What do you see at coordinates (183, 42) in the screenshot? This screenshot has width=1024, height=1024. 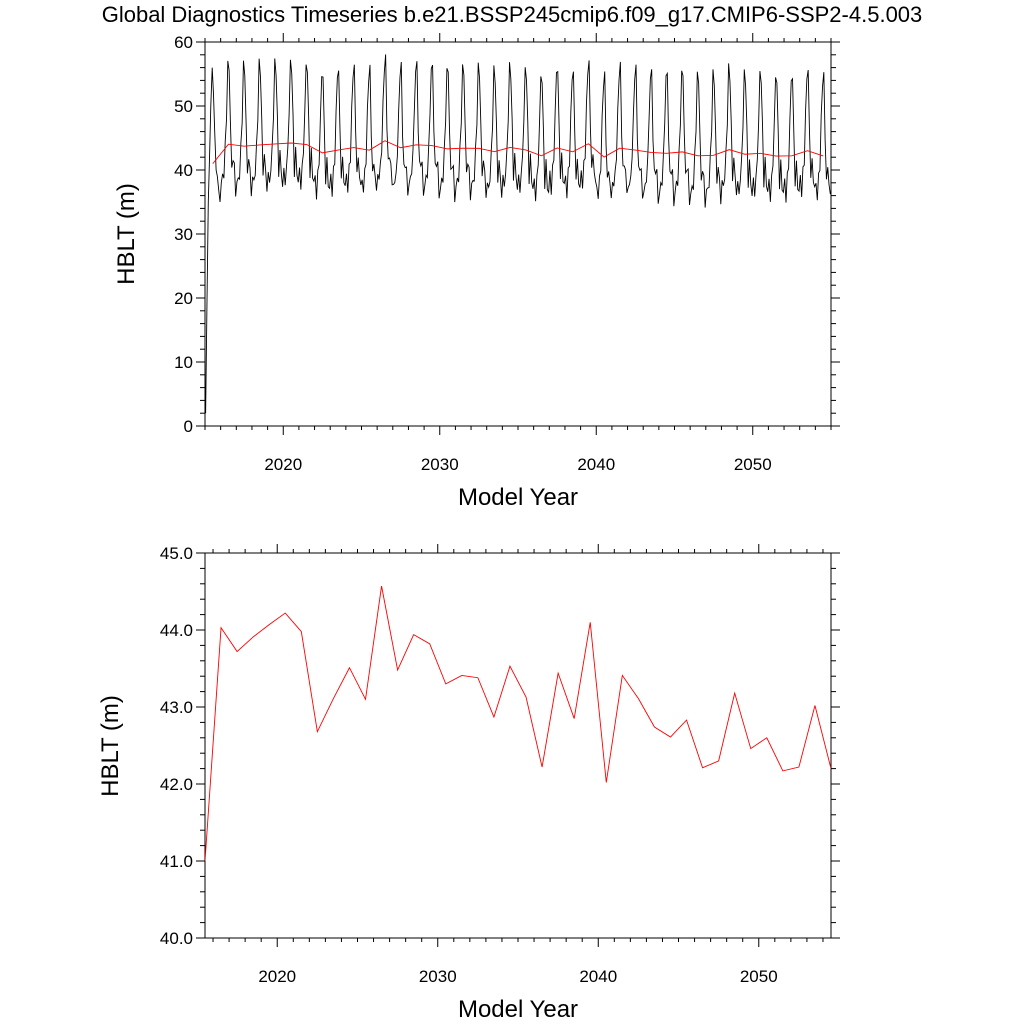 I see `y-tick-label: 60` at bounding box center [183, 42].